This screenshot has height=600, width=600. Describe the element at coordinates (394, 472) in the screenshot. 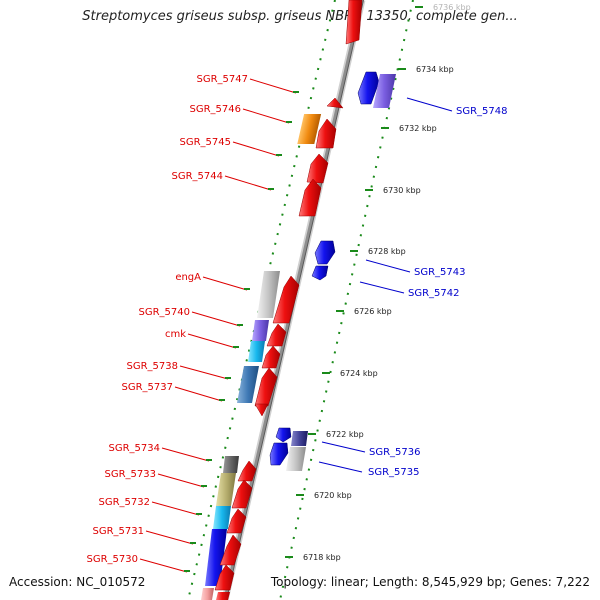

I see `reverse-gene-label: SGR_5735` at that location.